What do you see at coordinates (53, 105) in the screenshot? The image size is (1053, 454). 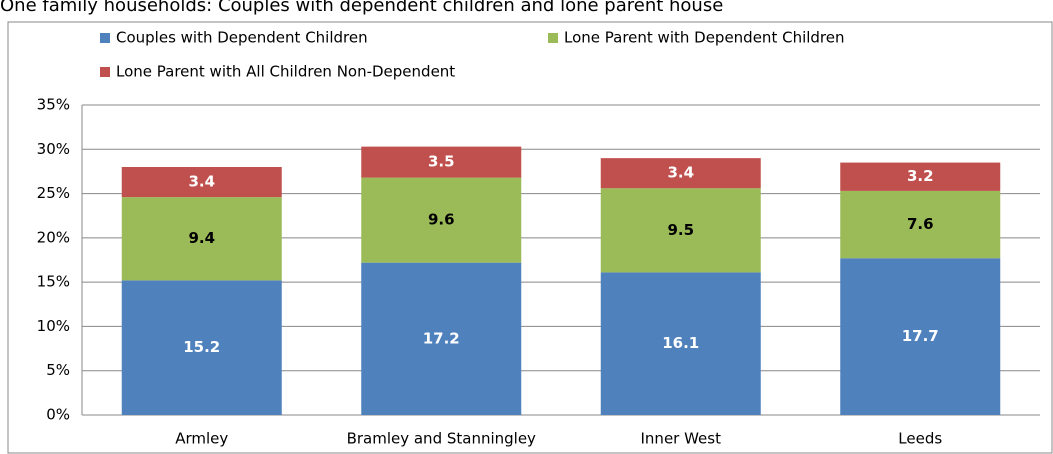 I see `y-tick-label: 35%` at bounding box center [53, 105].